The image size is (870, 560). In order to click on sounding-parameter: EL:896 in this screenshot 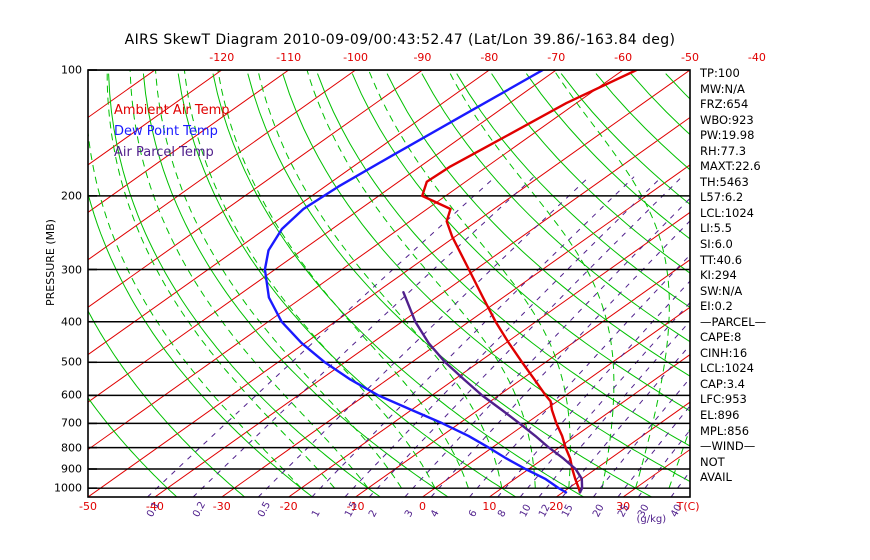, I will do `click(720, 415)`.